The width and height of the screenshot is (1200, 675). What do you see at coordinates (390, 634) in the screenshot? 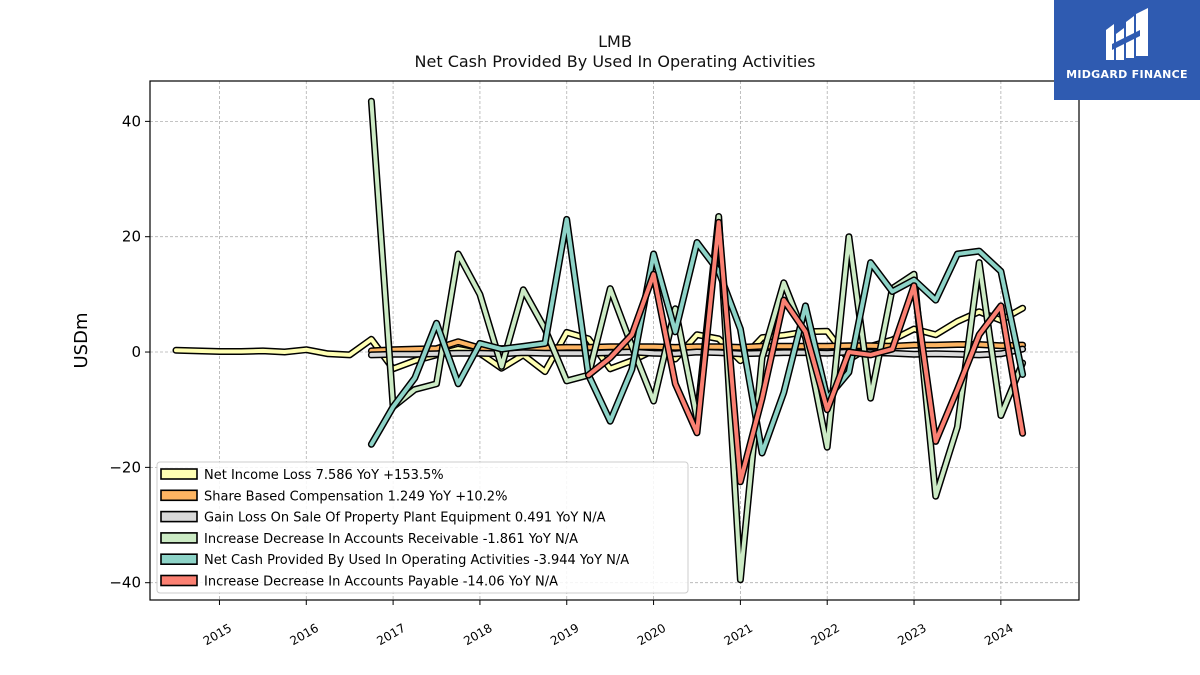
I see `x-tick-label: 2017` at bounding box center [390, 634].